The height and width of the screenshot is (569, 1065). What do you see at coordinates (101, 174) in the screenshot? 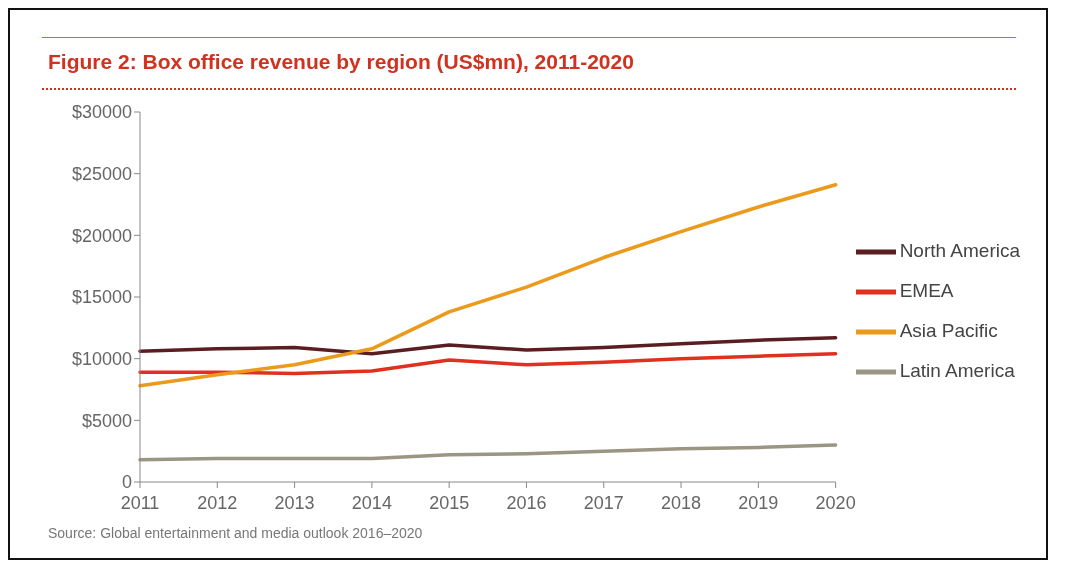
I see `y-tick-label: $25000` at bounding box center [101, 174].